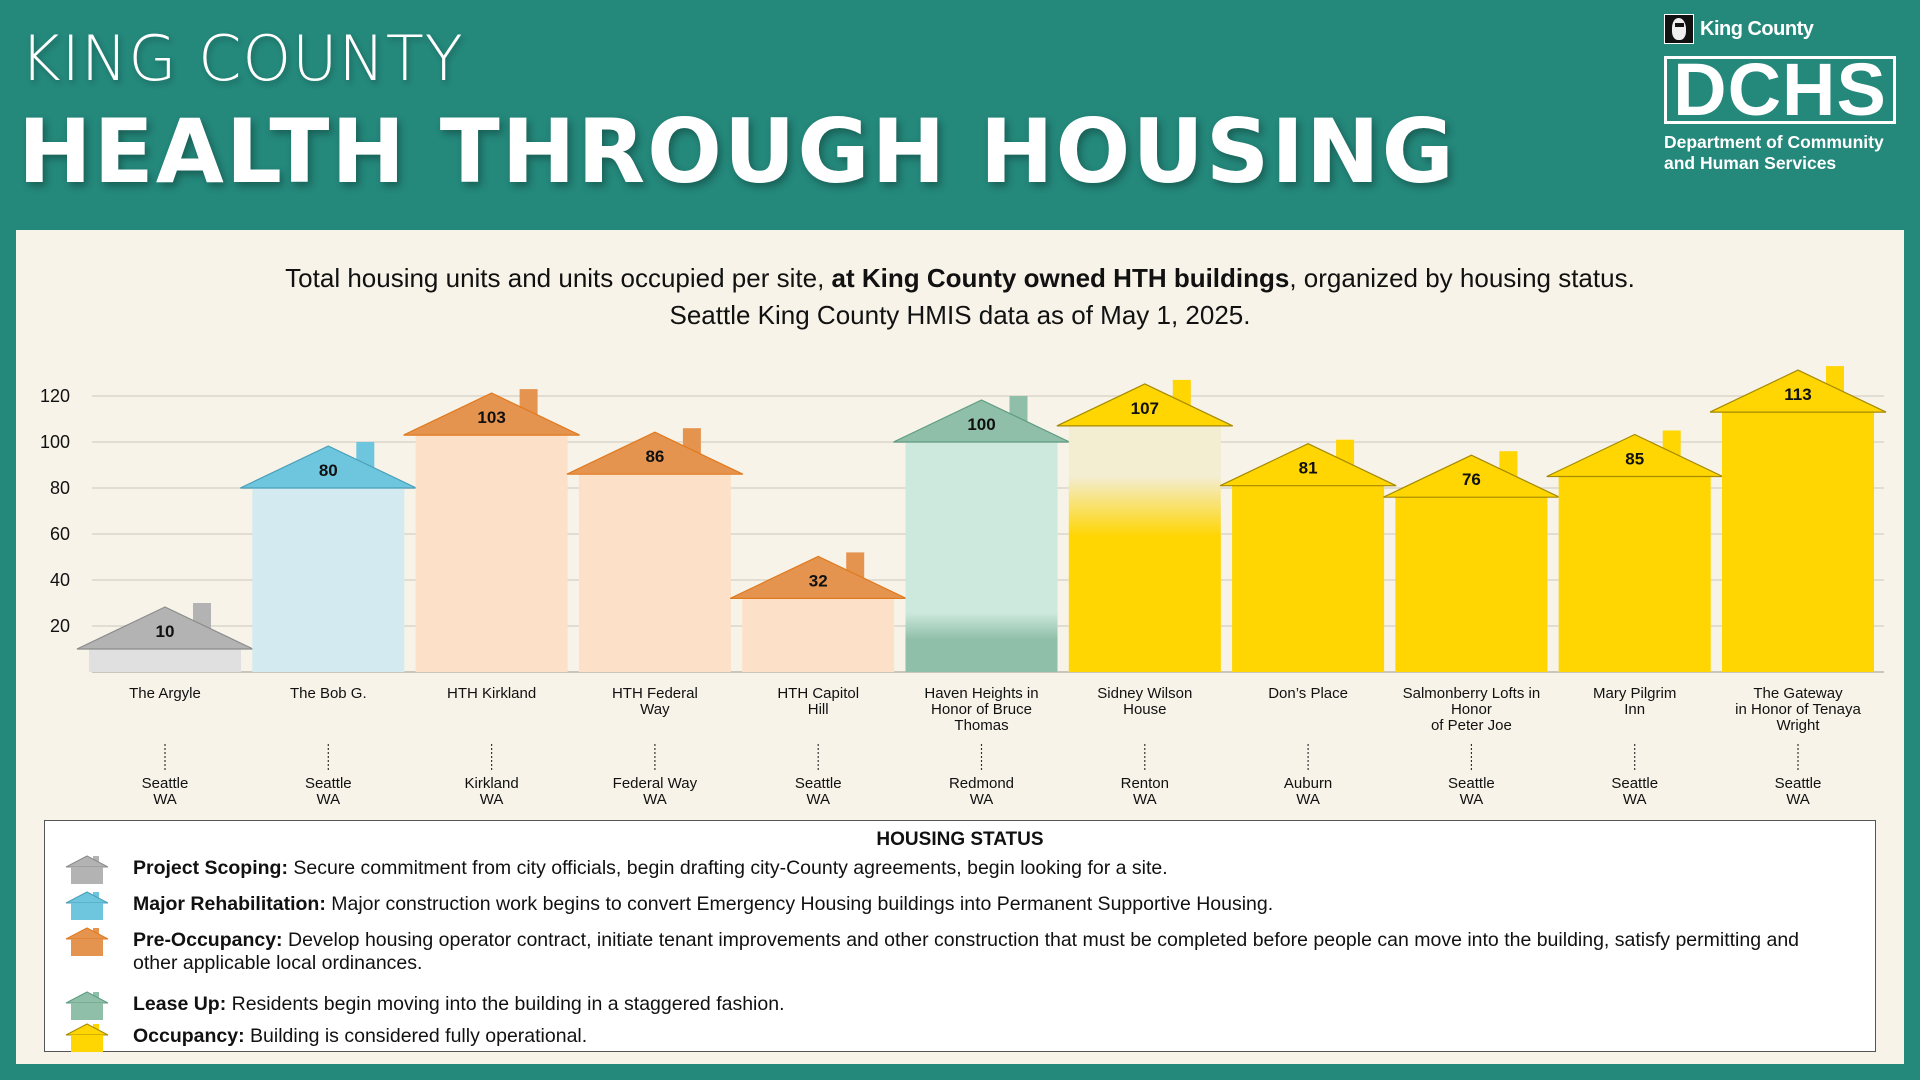 Image resolution: width=1920 pixels, height=1080 pixels. I want to click on site-name-label: HTH Kirkland, so click(491, 693).